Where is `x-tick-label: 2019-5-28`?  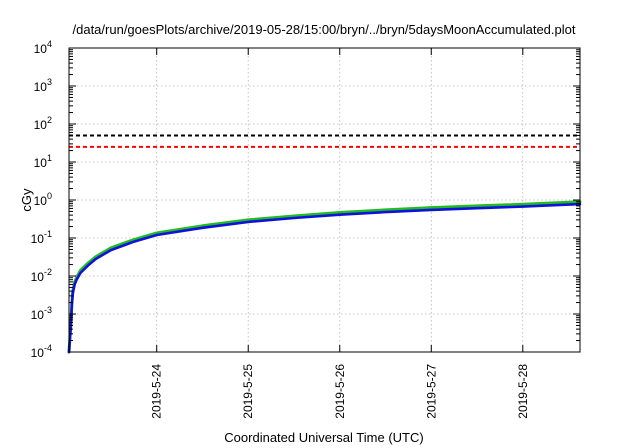 x-tick-label: 2019-5-28 is located at coordinates (523, 391).